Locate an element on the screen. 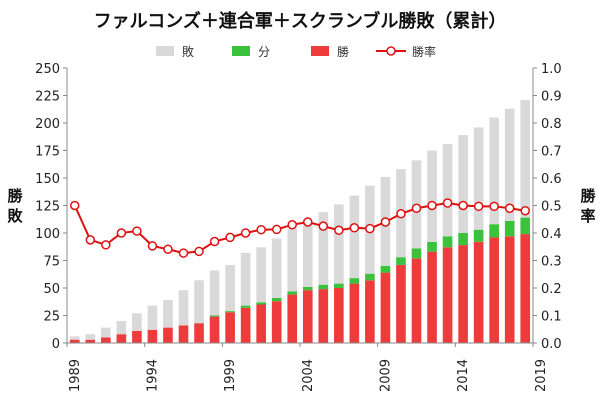 The image size is (600, 400). rate-line is located at coordinates (299, 228).